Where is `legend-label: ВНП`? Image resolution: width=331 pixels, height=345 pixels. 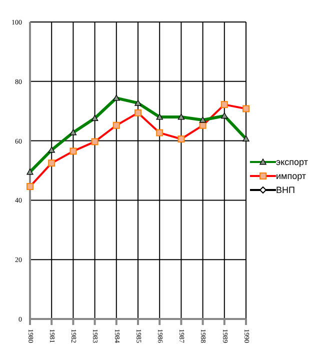
legend-label: ВНП is located at coordinates (285, 189).